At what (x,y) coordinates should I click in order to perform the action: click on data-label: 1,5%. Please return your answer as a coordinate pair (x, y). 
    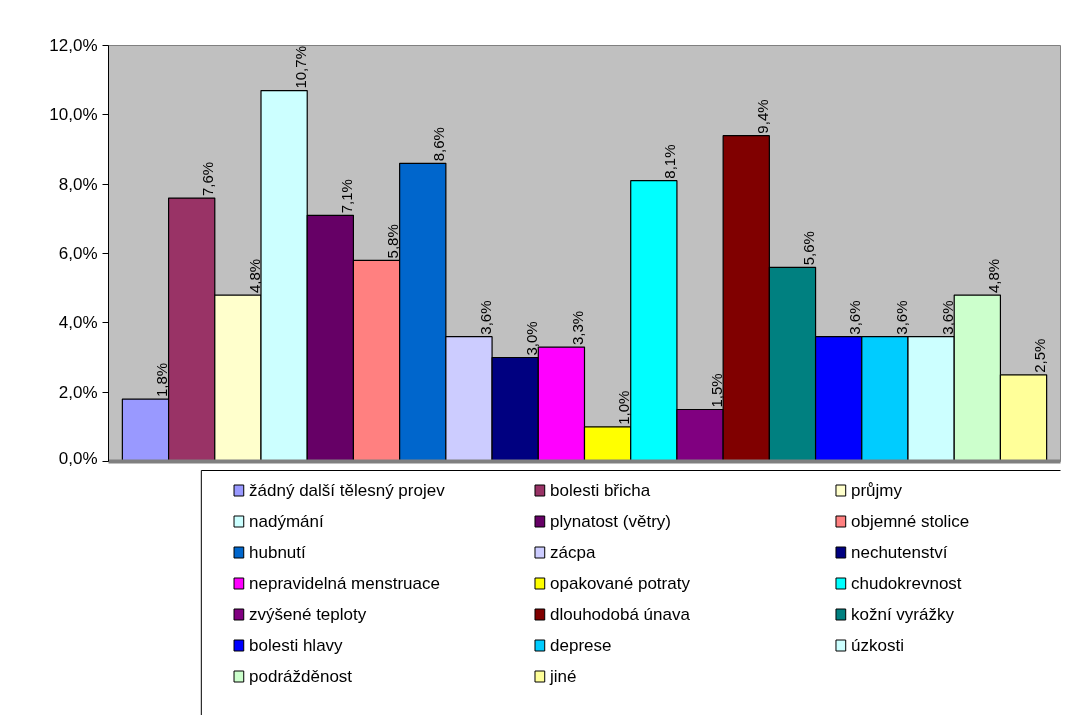
    Looking at the image, I should click on (716, 390).